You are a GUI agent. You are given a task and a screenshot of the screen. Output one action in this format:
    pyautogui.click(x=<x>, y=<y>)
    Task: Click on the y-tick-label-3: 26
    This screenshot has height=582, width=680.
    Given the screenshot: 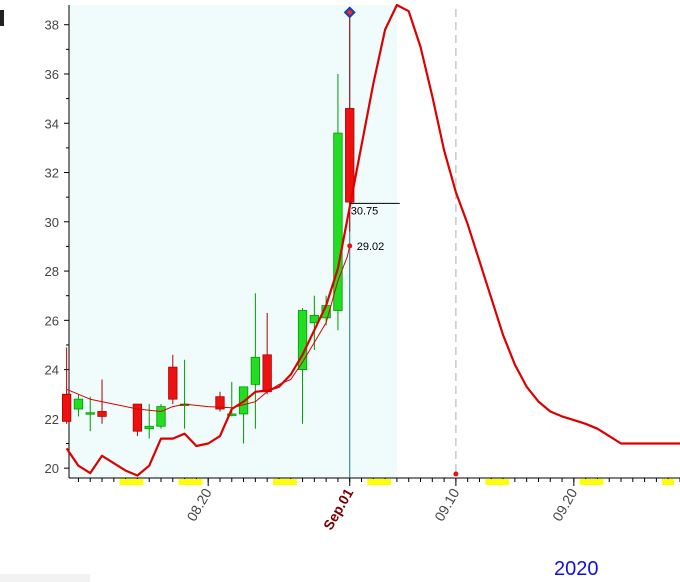 What is the action you would take?
    pyautogui.click(x=52, y=320)
    